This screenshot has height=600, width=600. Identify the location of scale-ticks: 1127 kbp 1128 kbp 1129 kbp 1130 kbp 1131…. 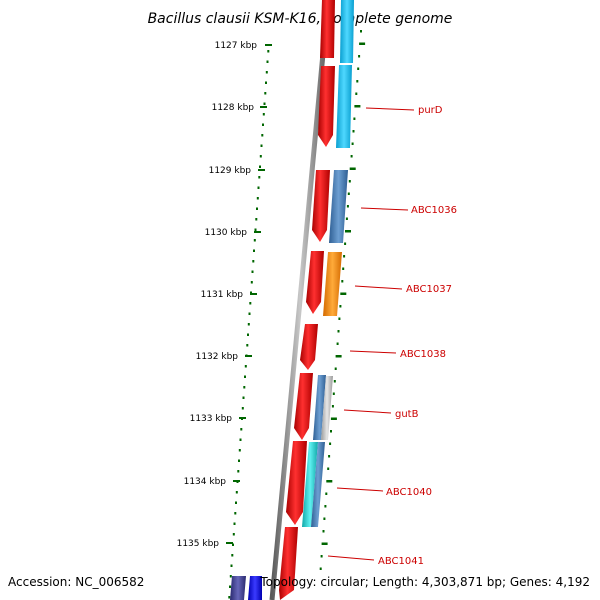
(224, 295).